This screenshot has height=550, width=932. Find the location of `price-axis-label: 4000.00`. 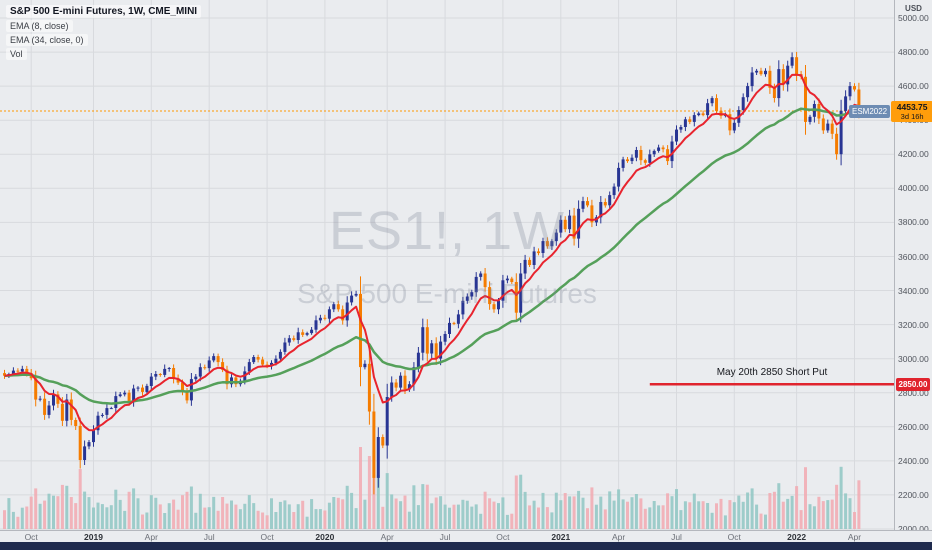

price-axis-label: 4000.00 is located at coordinates (913, 188).